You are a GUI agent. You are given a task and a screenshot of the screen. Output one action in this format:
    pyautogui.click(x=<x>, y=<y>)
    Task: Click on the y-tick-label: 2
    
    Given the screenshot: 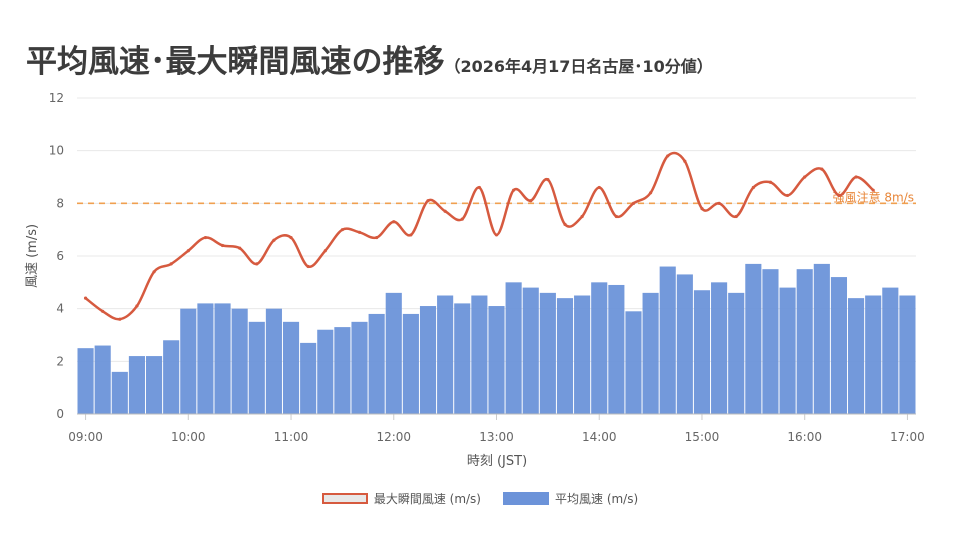 What is the action you would take?
    pyautogui.click(x=60, y=361)
    